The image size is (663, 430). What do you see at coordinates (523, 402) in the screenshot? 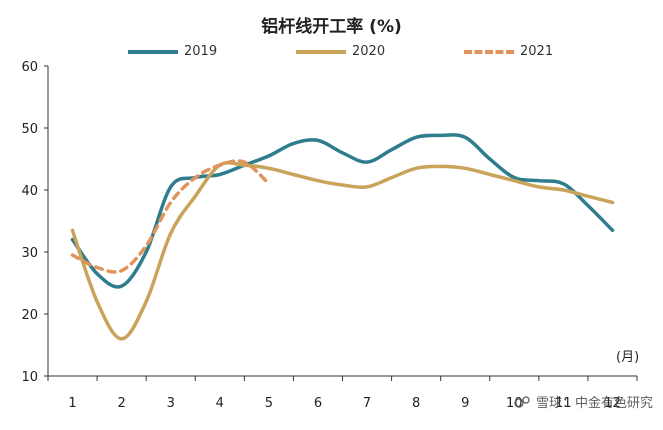
I see `snowball-logo-icon` at bounding box center [523, 402].